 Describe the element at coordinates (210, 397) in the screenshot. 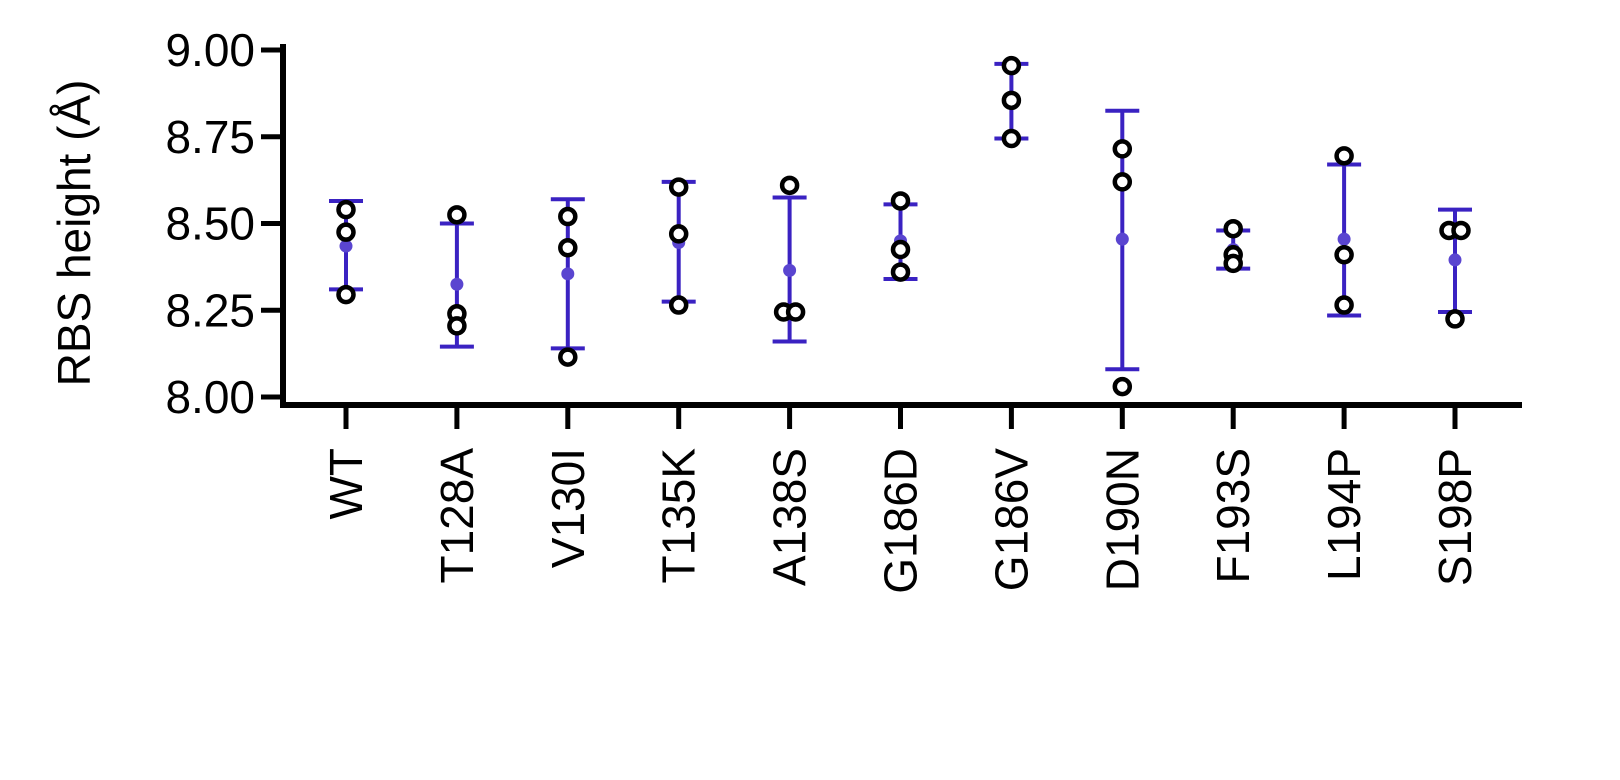

I see `y-tick-label: 8.00` at that location.